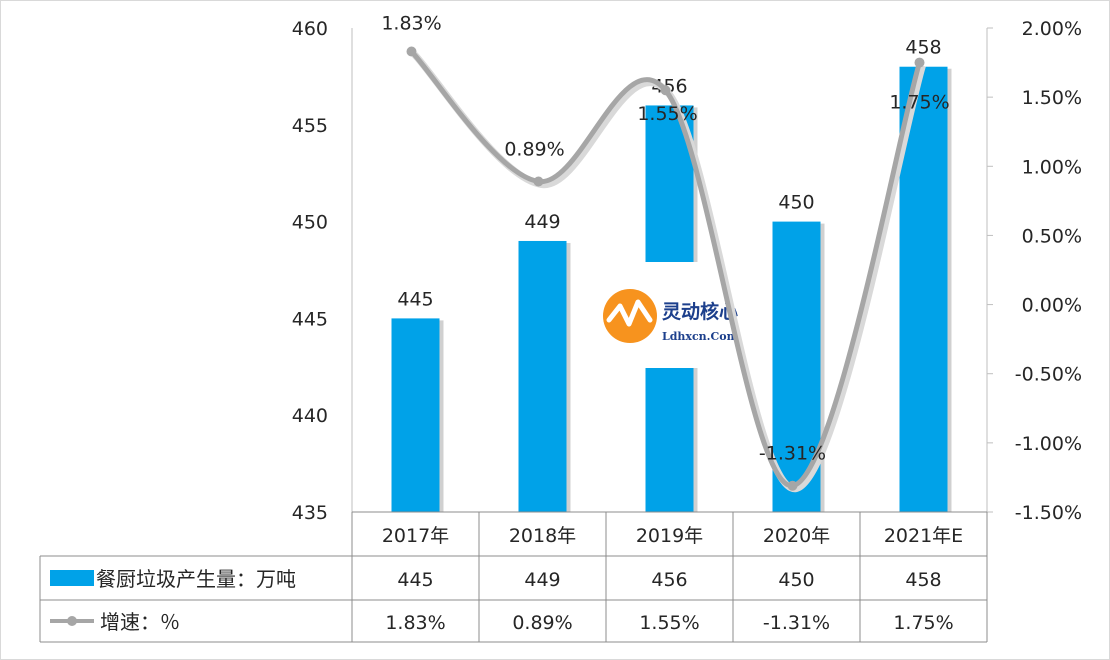 This screenshot has height=660, width=1110. Describe the element at coordinates (411, 51) in the screenshot. I see `growth-point-2017年` at that location.